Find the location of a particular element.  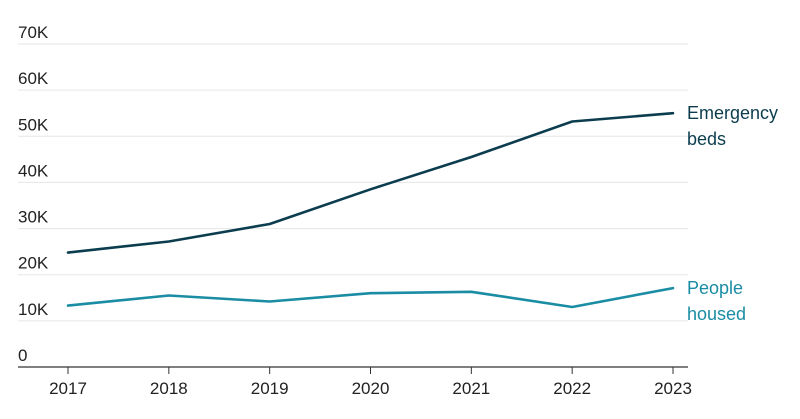

x-tick-label: 2023 is located at coordinates (673, 388).